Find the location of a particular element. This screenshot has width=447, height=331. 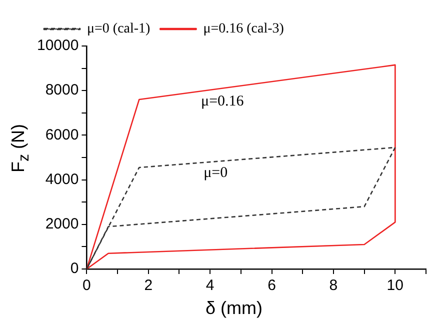

y-tick-label: 0 is located at coordinates (74, 269).